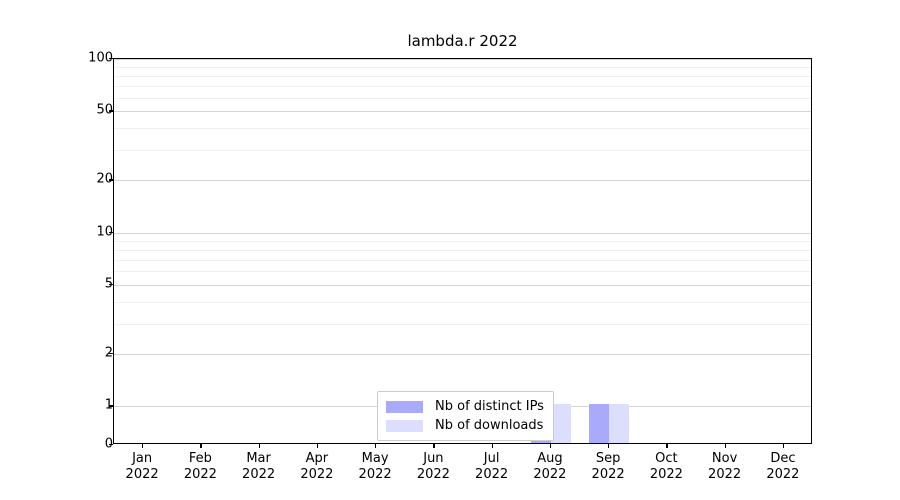  What do you see at coordinates (724, 458) in the screenshot?
I see `x-tick-month: Nov` at bounding box center [724, 458].